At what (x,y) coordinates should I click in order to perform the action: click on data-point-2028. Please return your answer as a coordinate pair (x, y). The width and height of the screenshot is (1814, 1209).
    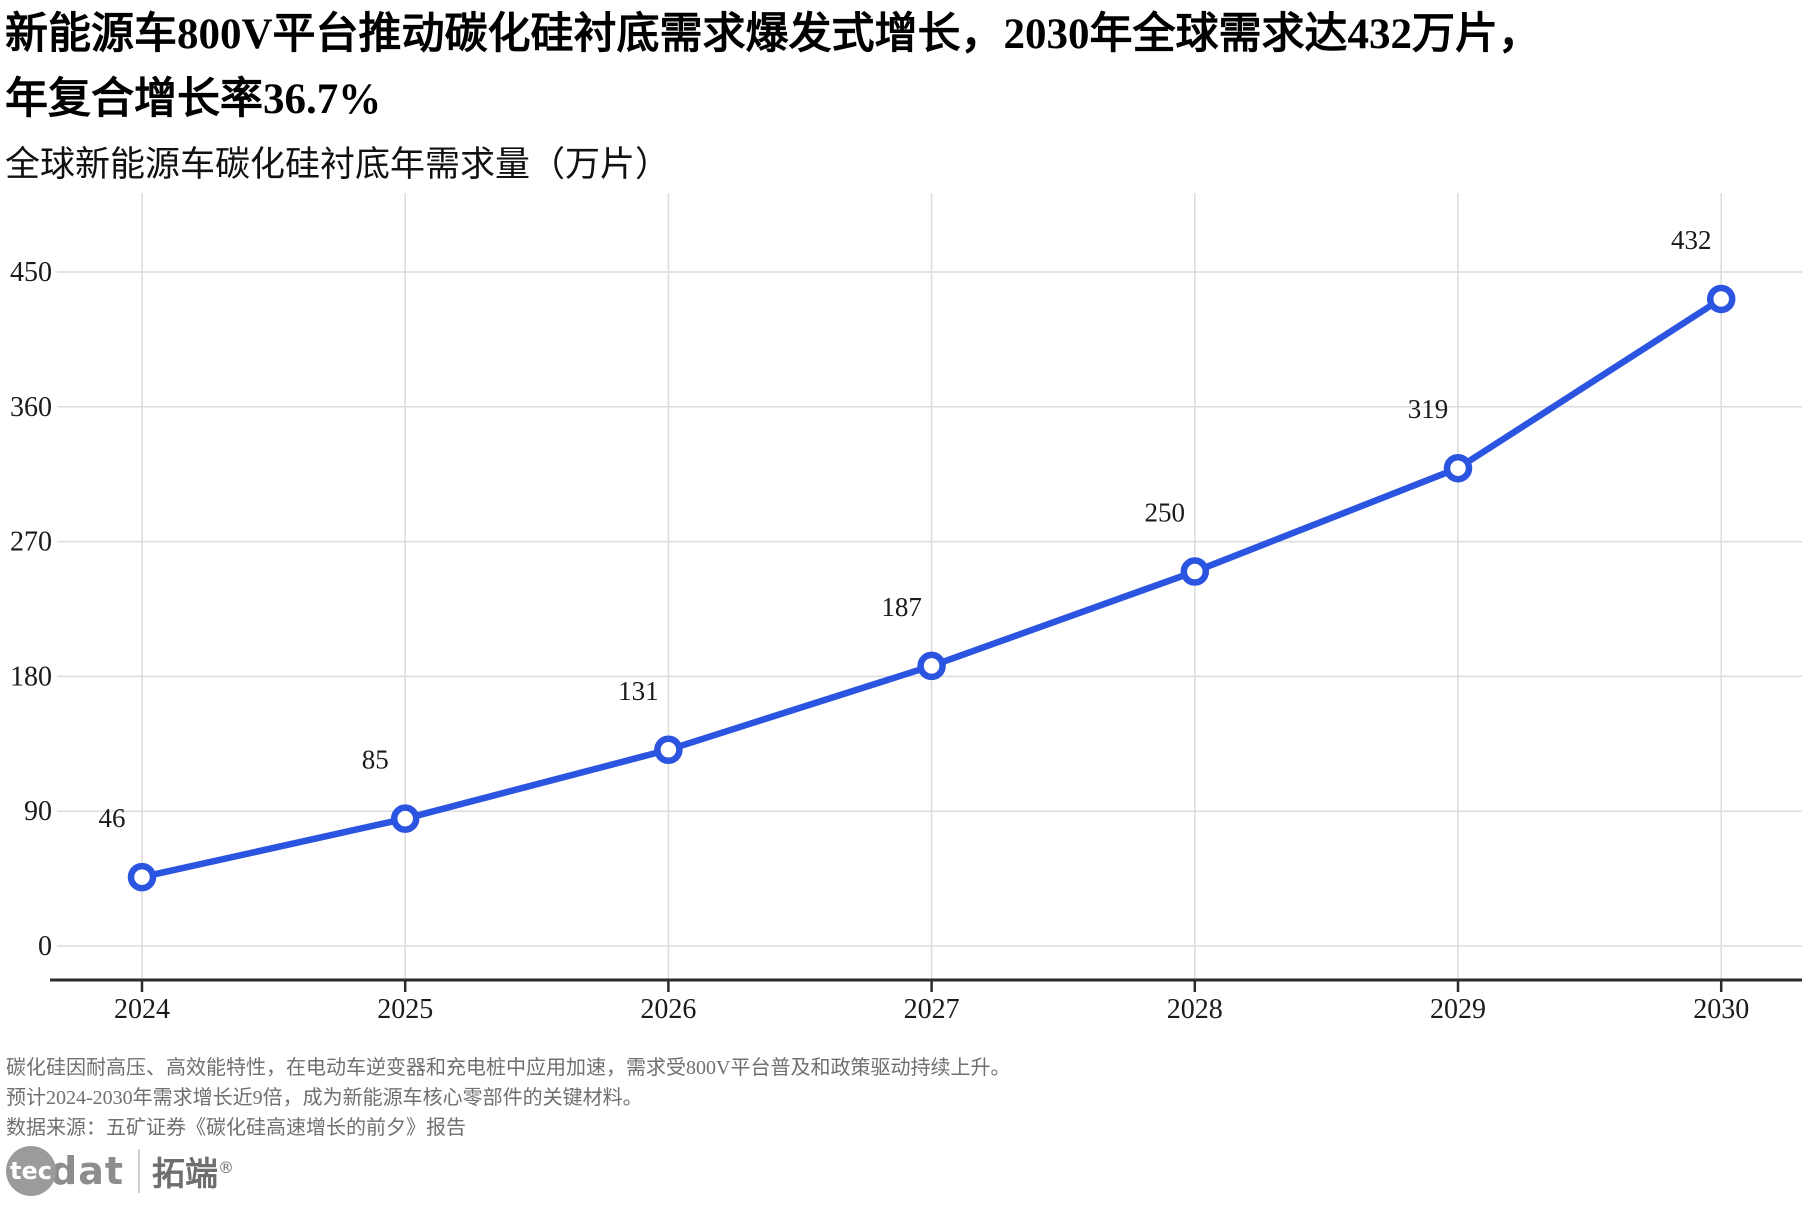
    Looking at the image, I should click on (1195, 571).